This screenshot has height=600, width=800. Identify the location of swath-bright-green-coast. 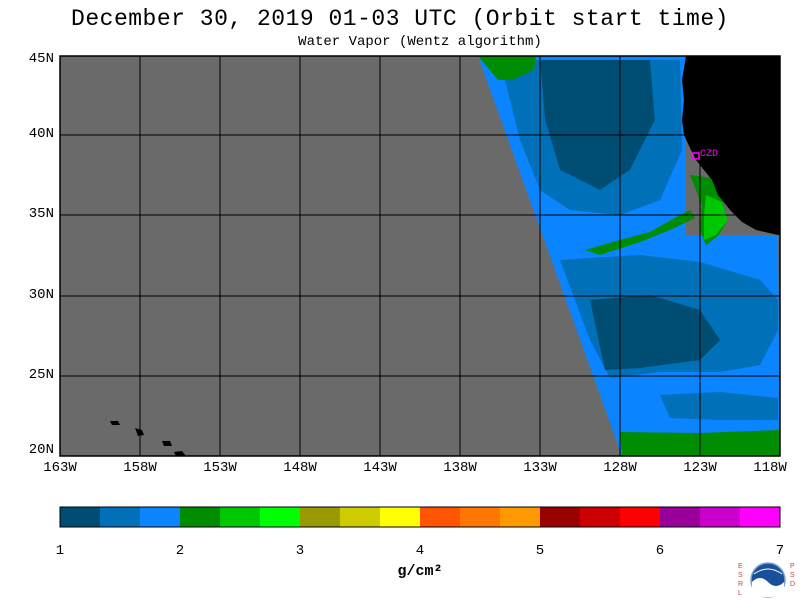
(716, 217).